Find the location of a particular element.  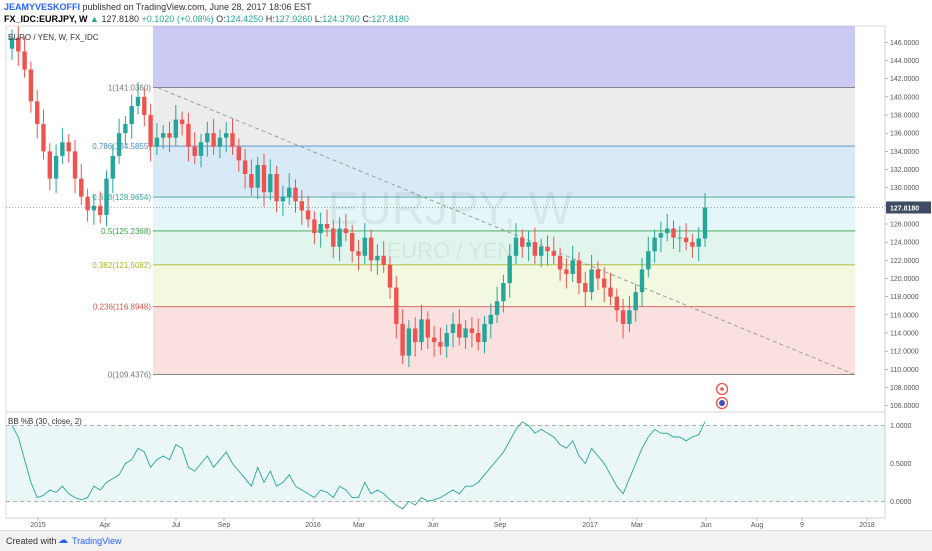

change-value: +0.1020 (+0.08%) is located at coordinates (177, 19).